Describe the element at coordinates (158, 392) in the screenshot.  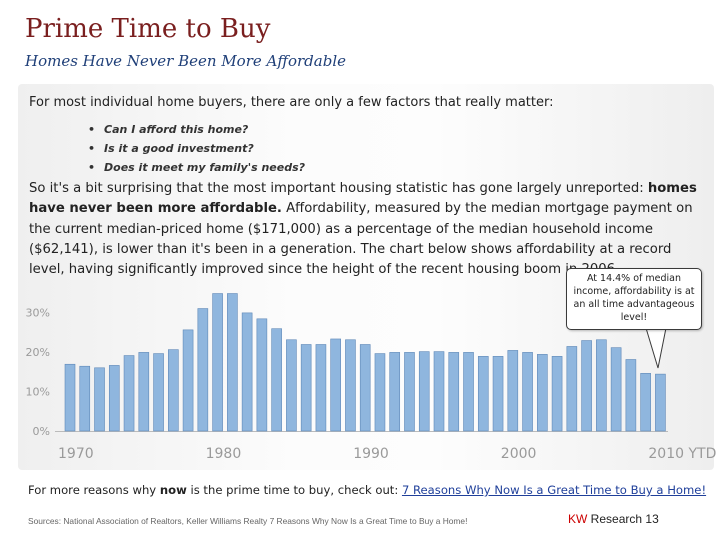
I see `bar-1976` at that location.